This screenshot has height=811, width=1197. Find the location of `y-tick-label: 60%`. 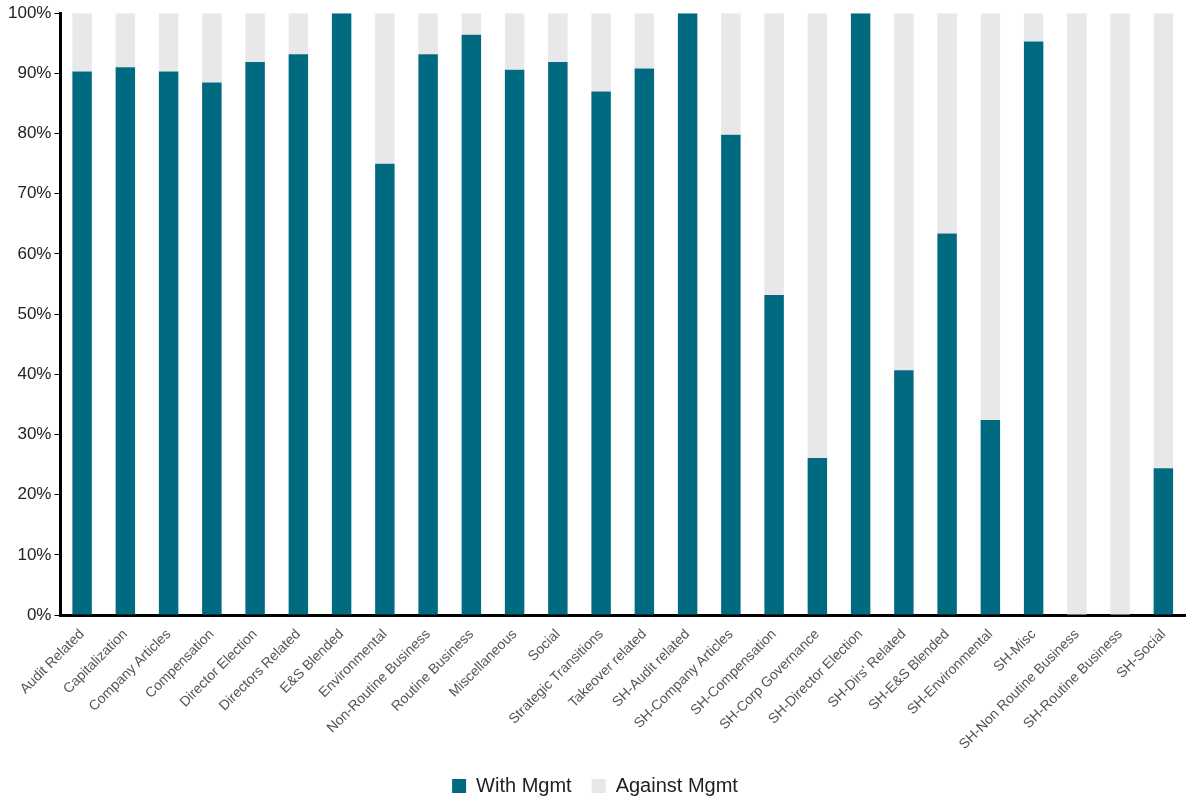

y-tick-label: 60% is located at coordinates (34, 253).